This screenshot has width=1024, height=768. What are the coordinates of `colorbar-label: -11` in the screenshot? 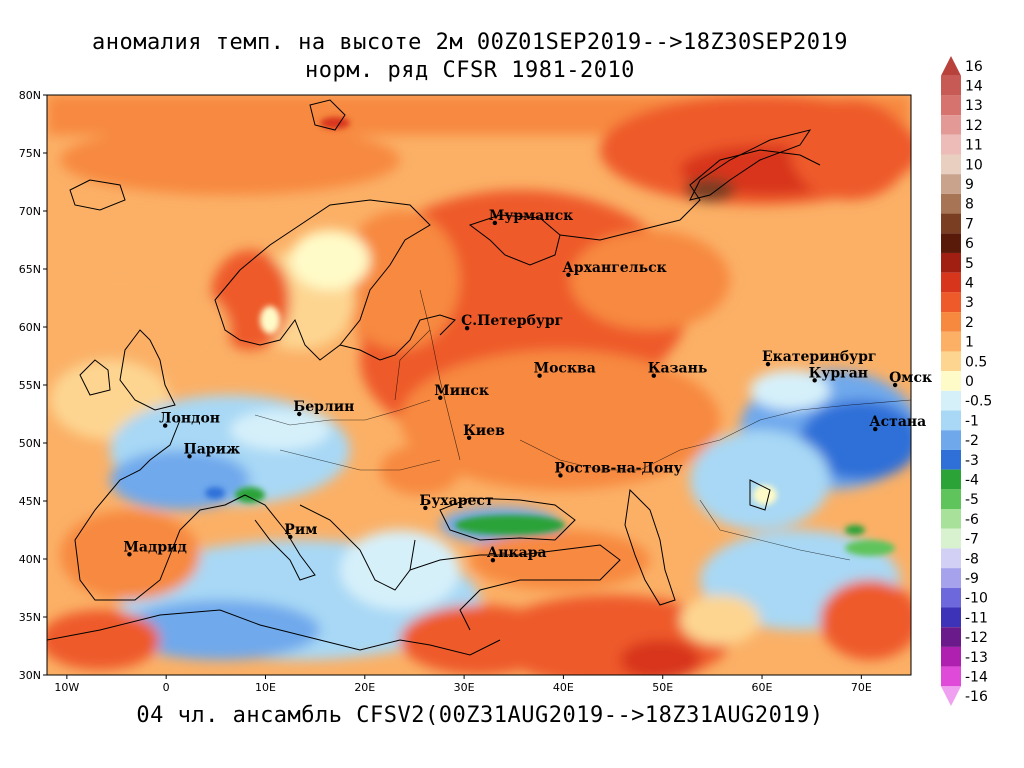 It's located at (976, 618).